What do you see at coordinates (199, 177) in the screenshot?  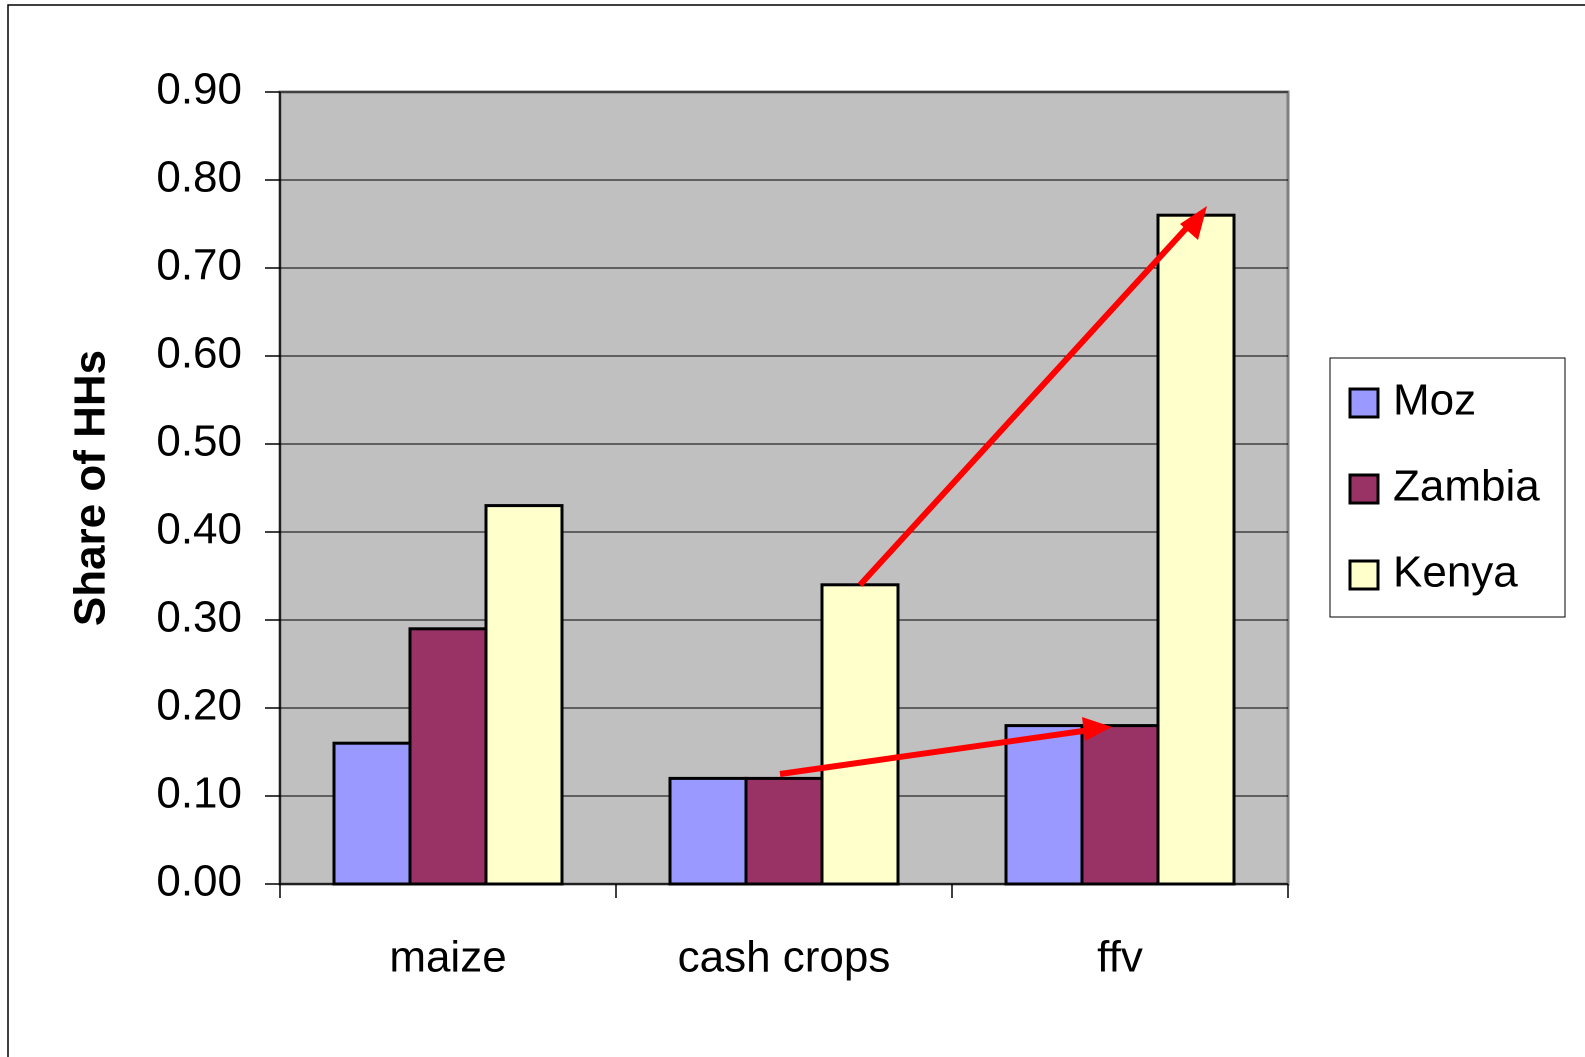 I see `y-tick-label: 0.80` at bounding box center [199, 177].